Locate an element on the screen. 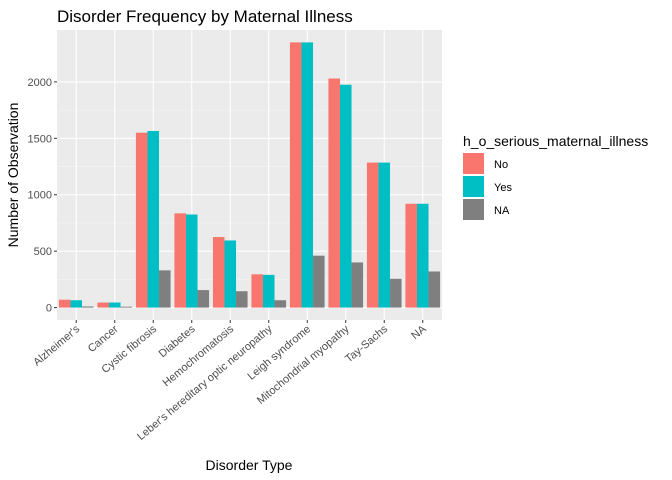 This screenshot has height=480, width=672. y-axis-title: Number of Observation is located at coordinates (13, 175).